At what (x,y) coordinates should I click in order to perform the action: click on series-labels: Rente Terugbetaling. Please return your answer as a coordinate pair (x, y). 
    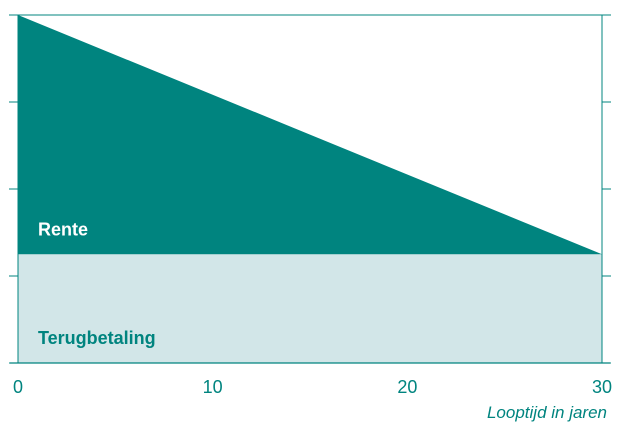
    Looking at the image, I should click on (97, 283).